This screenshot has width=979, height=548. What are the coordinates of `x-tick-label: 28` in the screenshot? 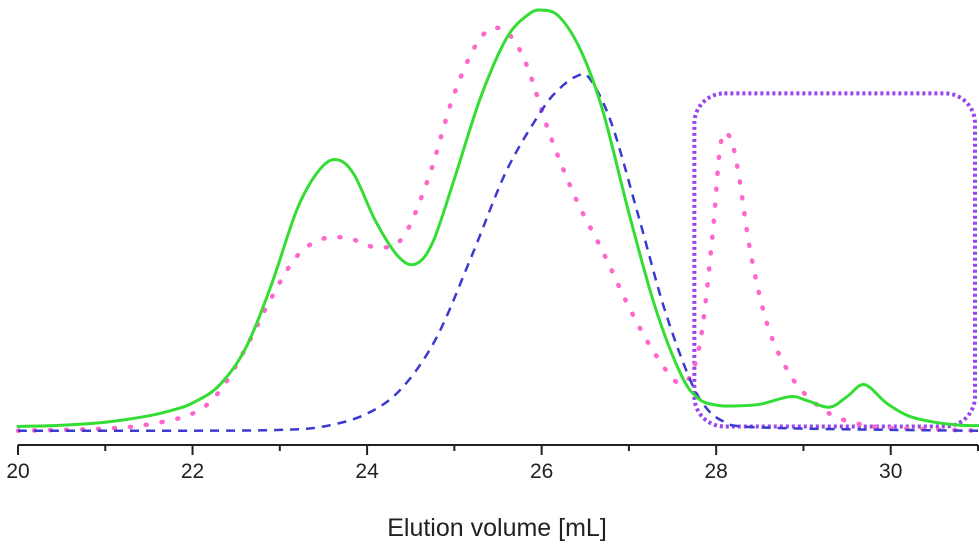 It's located at (716, 471).